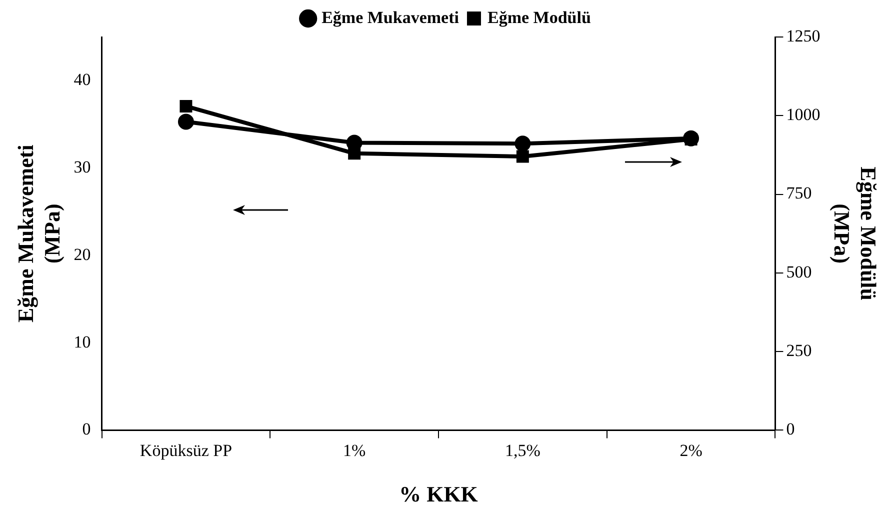 Image resolution: width=894 pixels, height=518 pixels. I want to click on y2-axis-title: Eğme Modülü (MPa), so click(856, 233).